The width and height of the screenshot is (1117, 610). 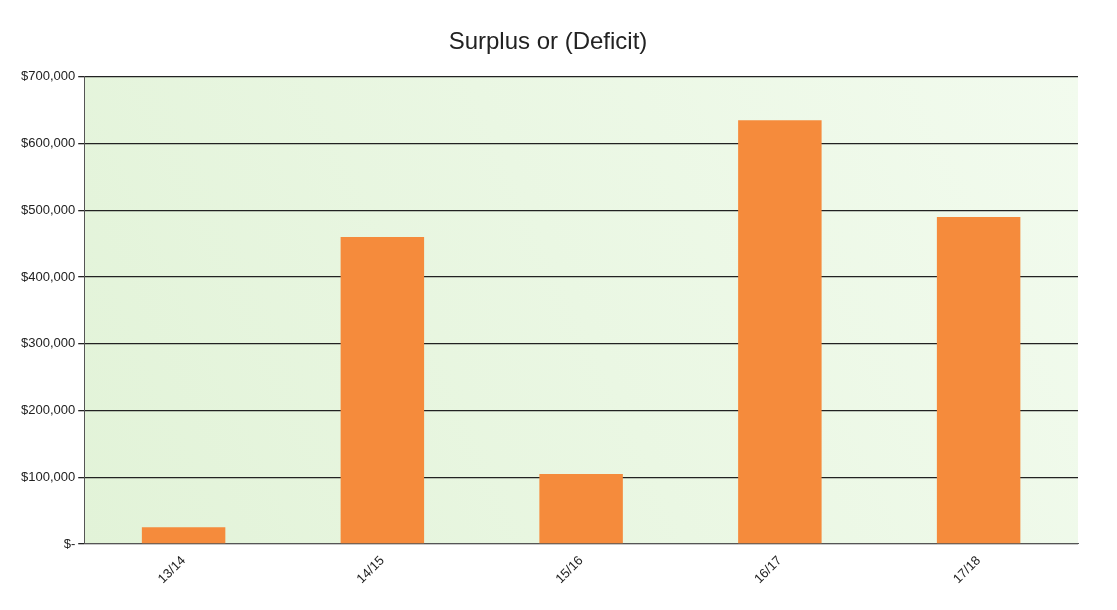 I want to click on y-tick-label: $700,000, so click(x=48, y=76).